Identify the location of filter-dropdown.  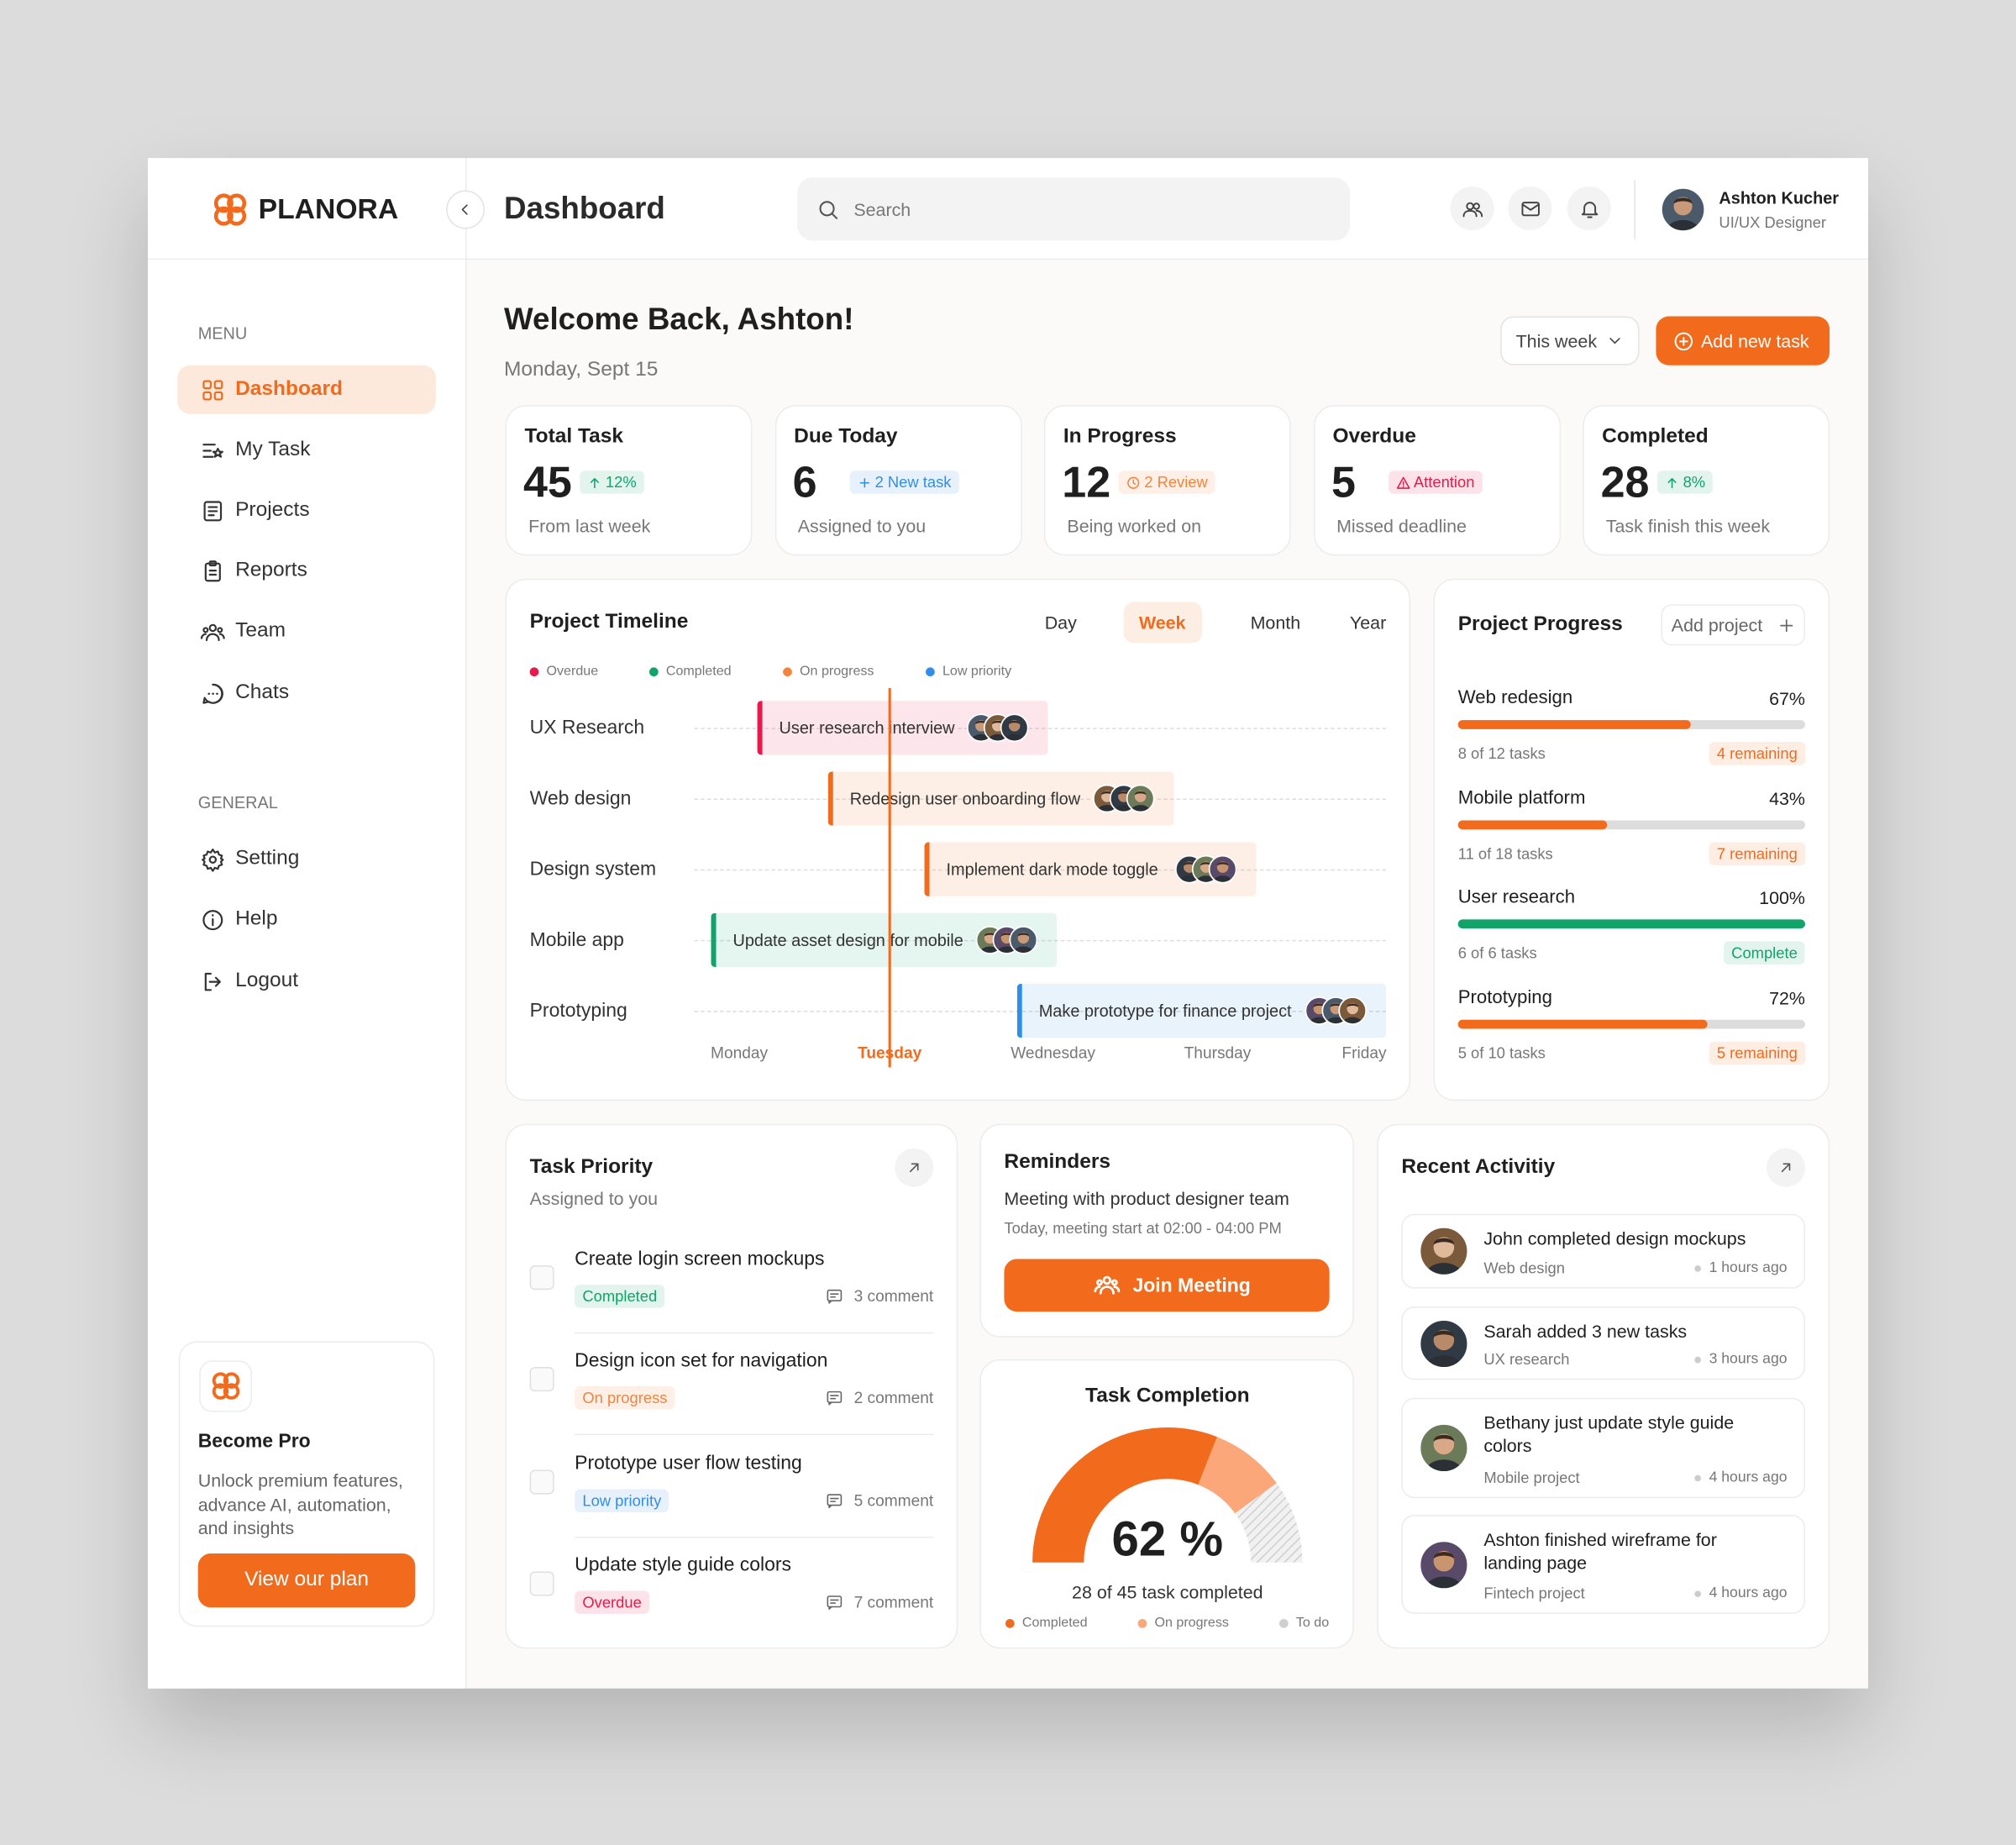
(1570, 340).